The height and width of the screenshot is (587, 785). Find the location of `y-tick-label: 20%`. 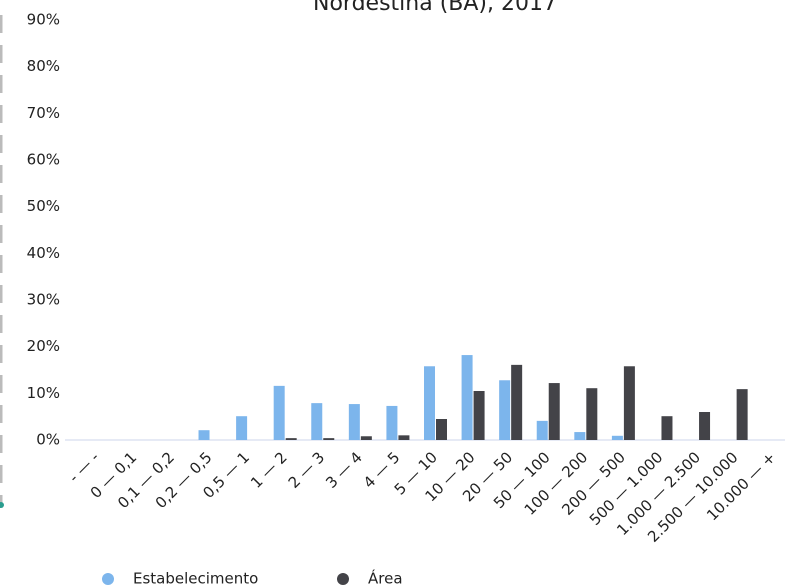

y-tick-label: 20% is located at coordinates (43, 346).